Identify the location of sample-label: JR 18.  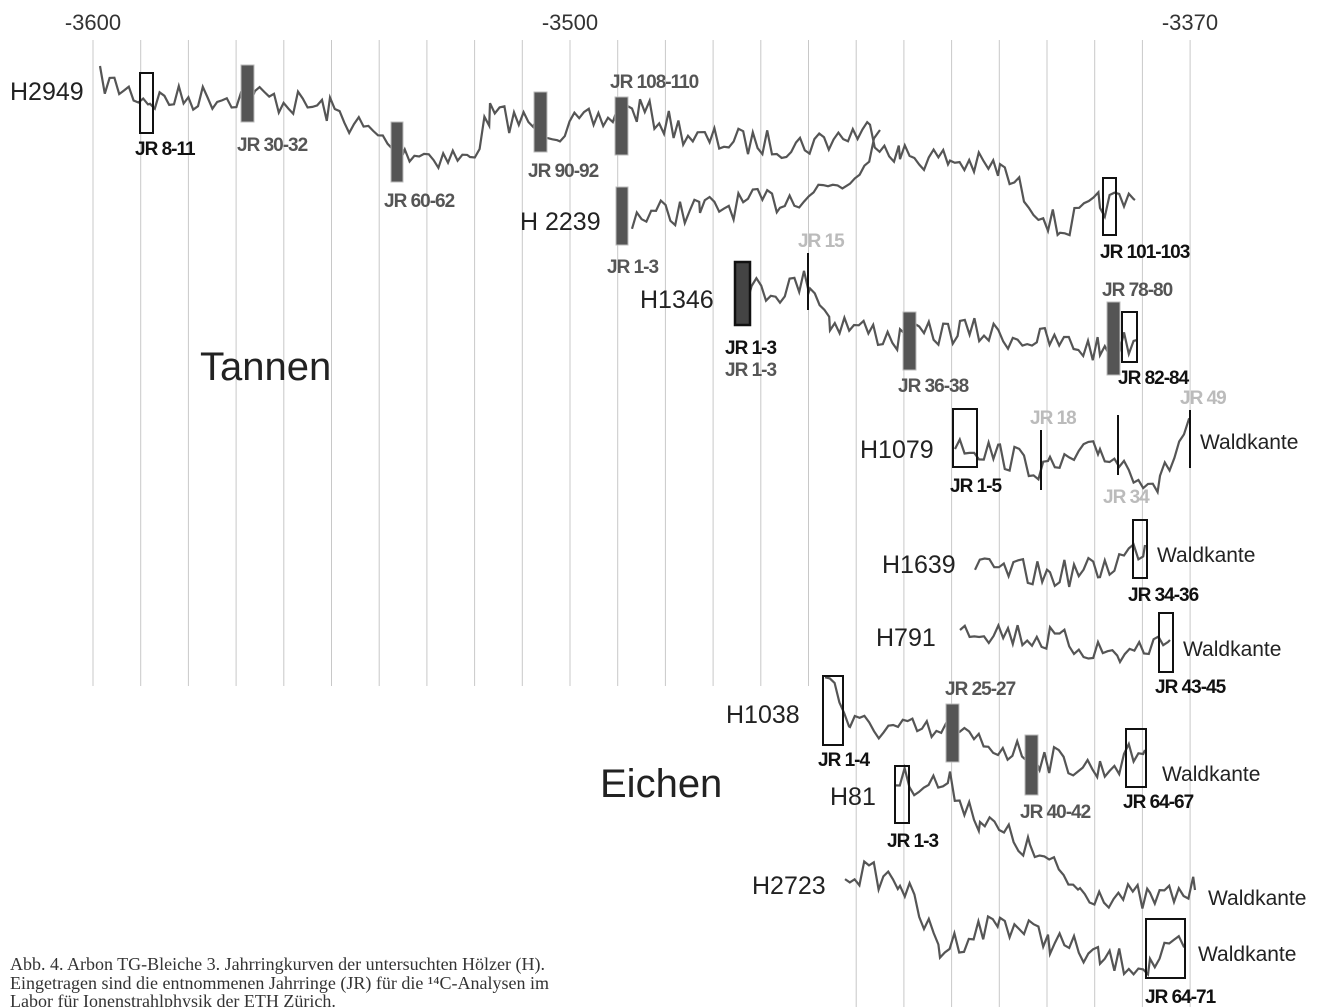
(1053, 418).